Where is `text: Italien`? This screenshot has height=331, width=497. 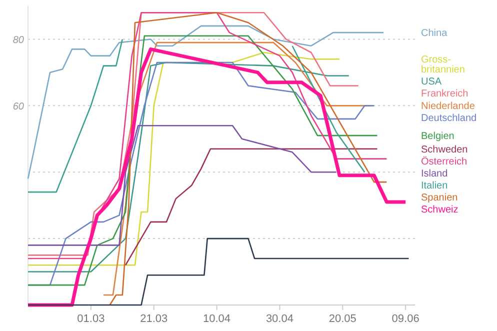
text: Italien is located at coordinates (434, 186).